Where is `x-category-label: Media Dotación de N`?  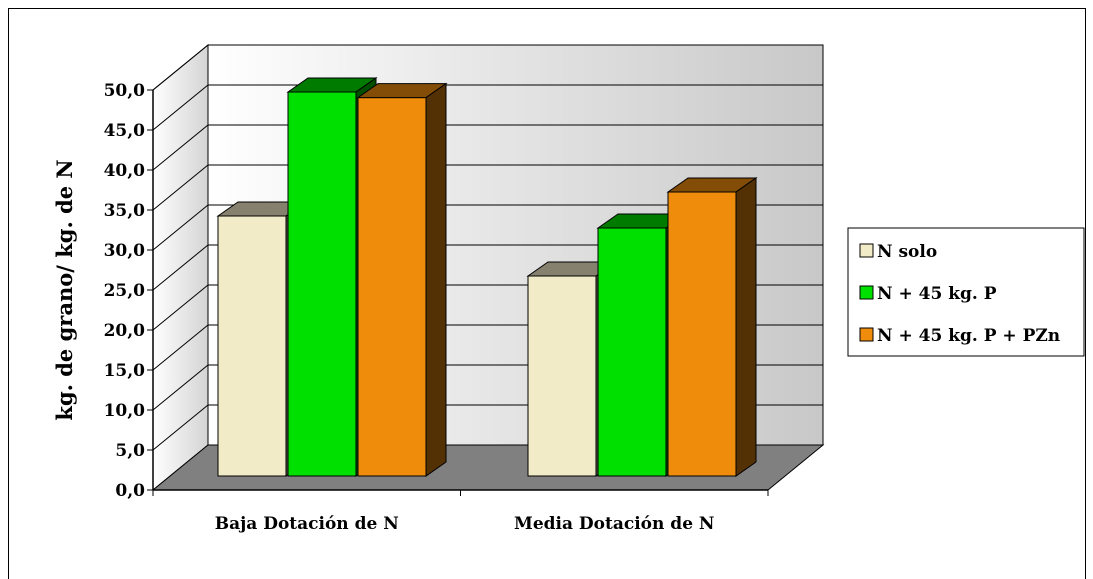 x-category-label: Media Dotación de N is located at coordinates (614, 524).